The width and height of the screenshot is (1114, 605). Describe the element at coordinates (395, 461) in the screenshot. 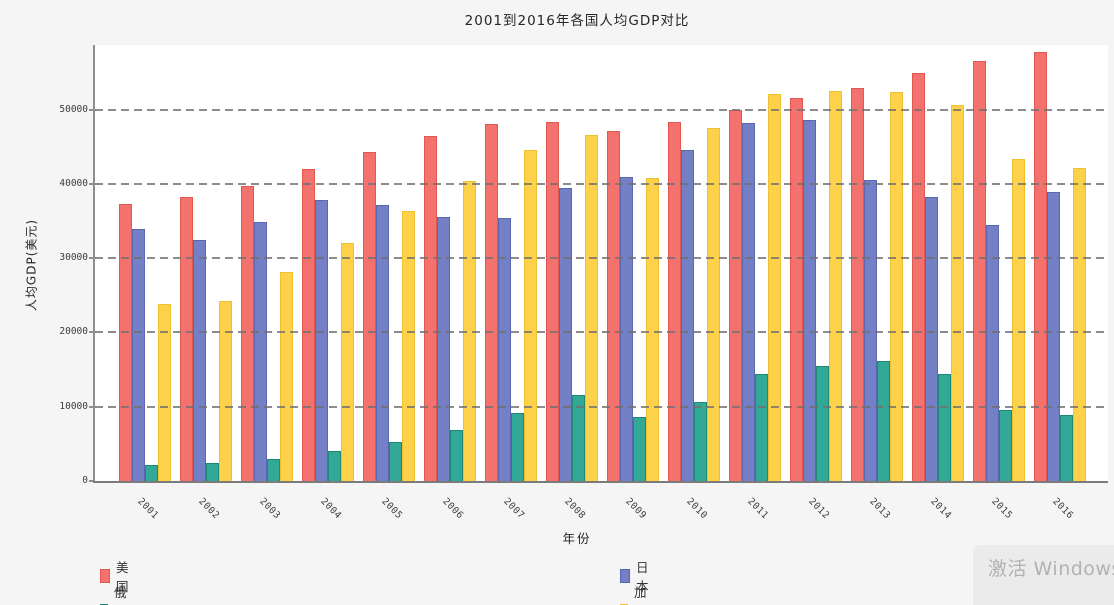

I see `bar-russia-2005` at that location.